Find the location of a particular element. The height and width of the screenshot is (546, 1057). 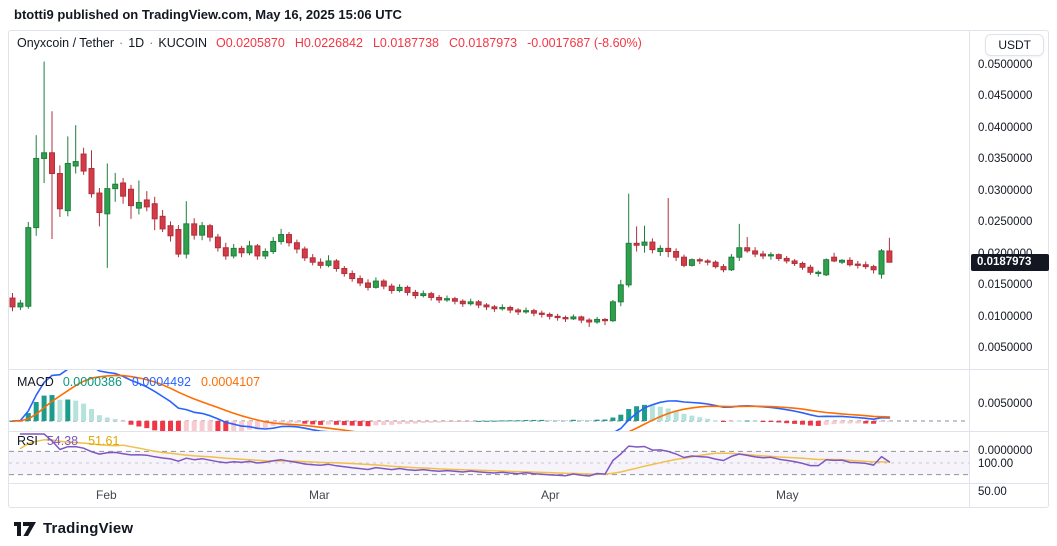

macd-canvas is located at coordinates (489, 400).